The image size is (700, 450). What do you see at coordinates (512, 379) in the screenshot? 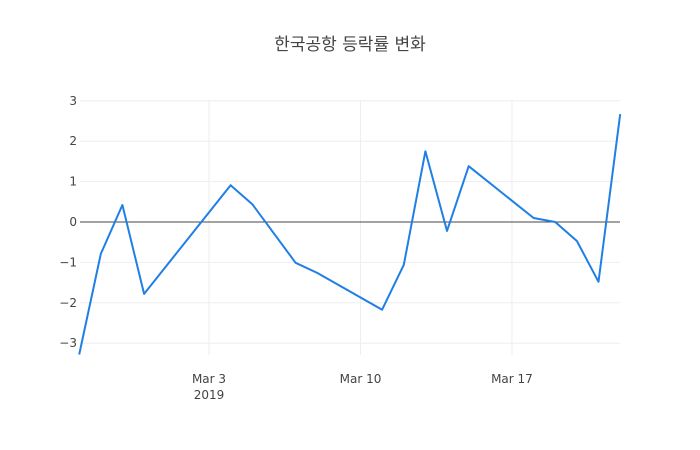
I see `x-tick-label: Mar 17` at bounding box center [512, 379].